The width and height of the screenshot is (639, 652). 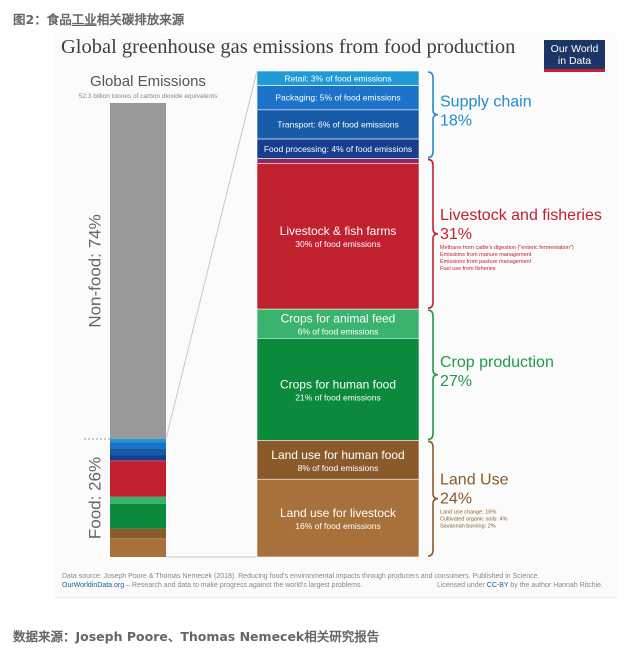 I want to click on owid-logo: Our World in Data, so click(x=574, y=56).